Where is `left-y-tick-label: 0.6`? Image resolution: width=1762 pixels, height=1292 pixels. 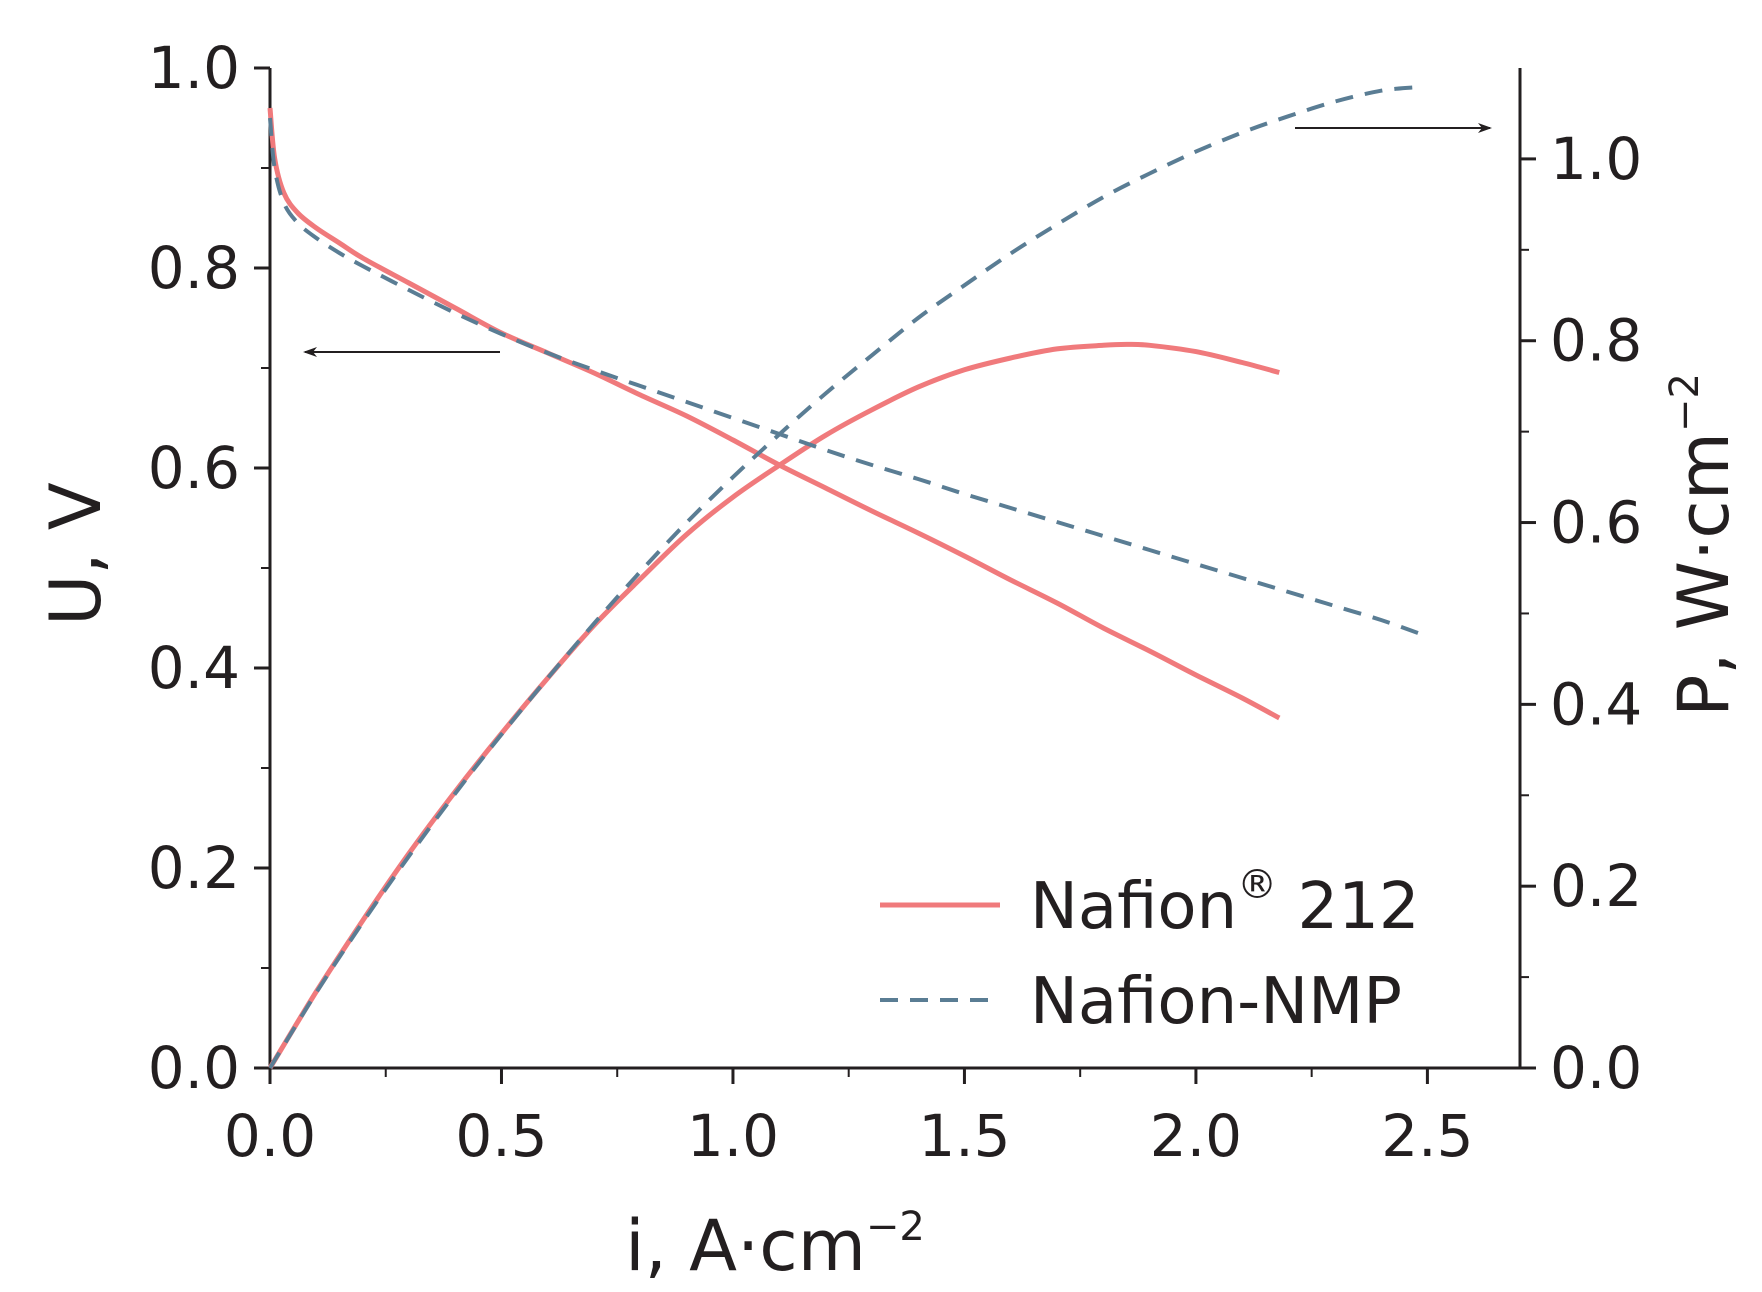 left-y-tick-label: 0.6 is located at coordinates (194, 468).